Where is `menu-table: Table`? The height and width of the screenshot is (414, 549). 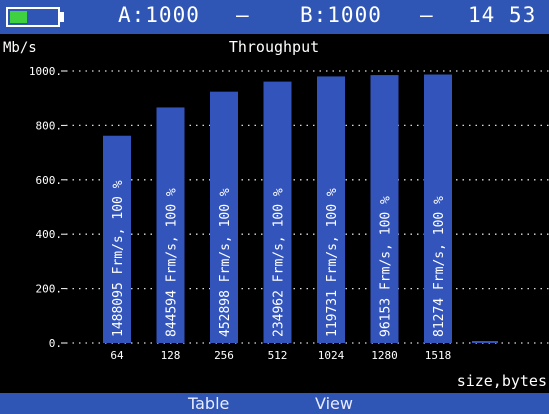 menu-table: Table is located at coordinates (209, 403).